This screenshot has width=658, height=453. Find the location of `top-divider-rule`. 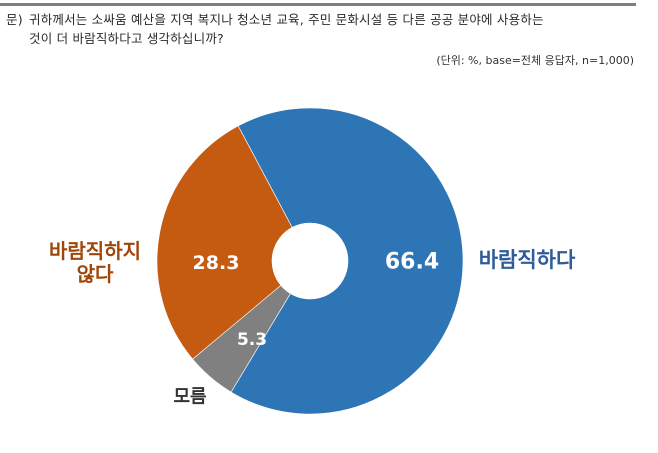

top-divider-rule is located at coordinates (318, 4).